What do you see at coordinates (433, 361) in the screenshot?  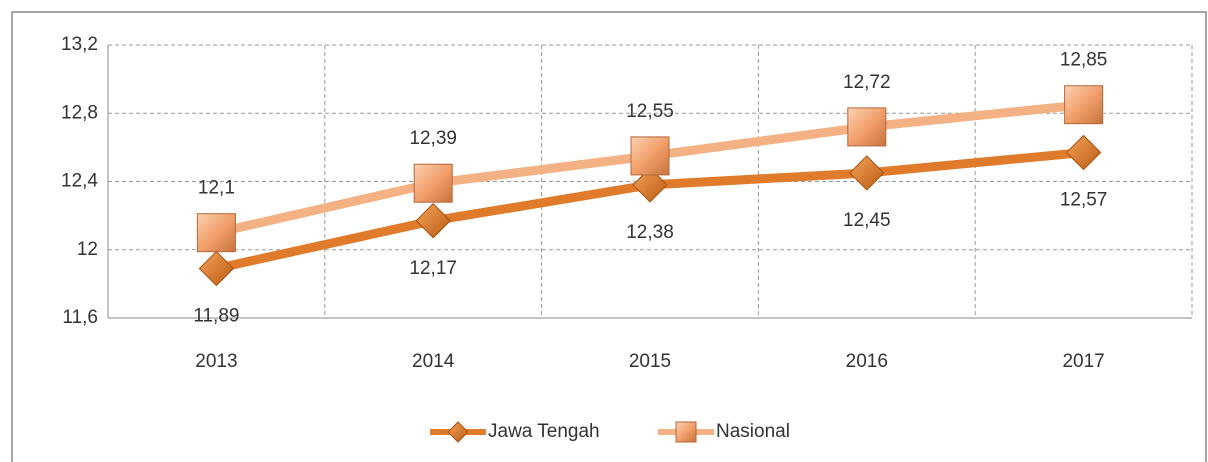 I see `x-tick-label: 2014` at bounding box center [433, 361].